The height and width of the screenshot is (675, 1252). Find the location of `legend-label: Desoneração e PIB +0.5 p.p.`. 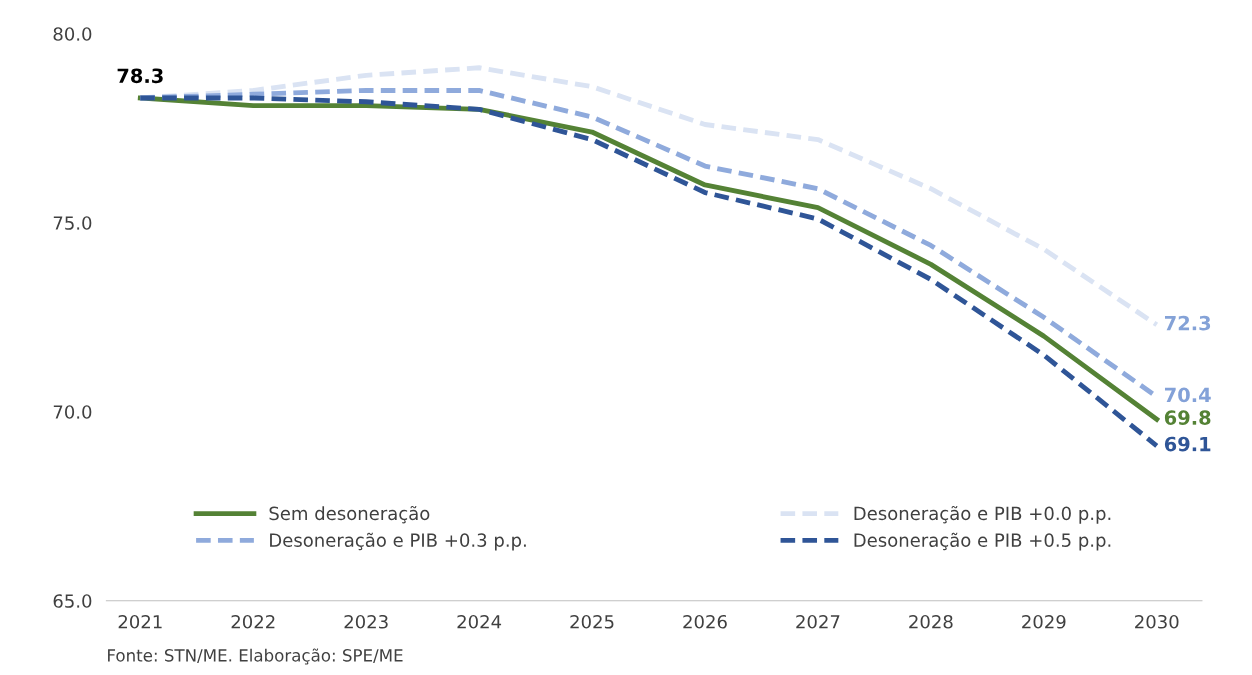

legend-label: Desoneração e PIB +0.5 p.p. is located at coordinates (982, 541).